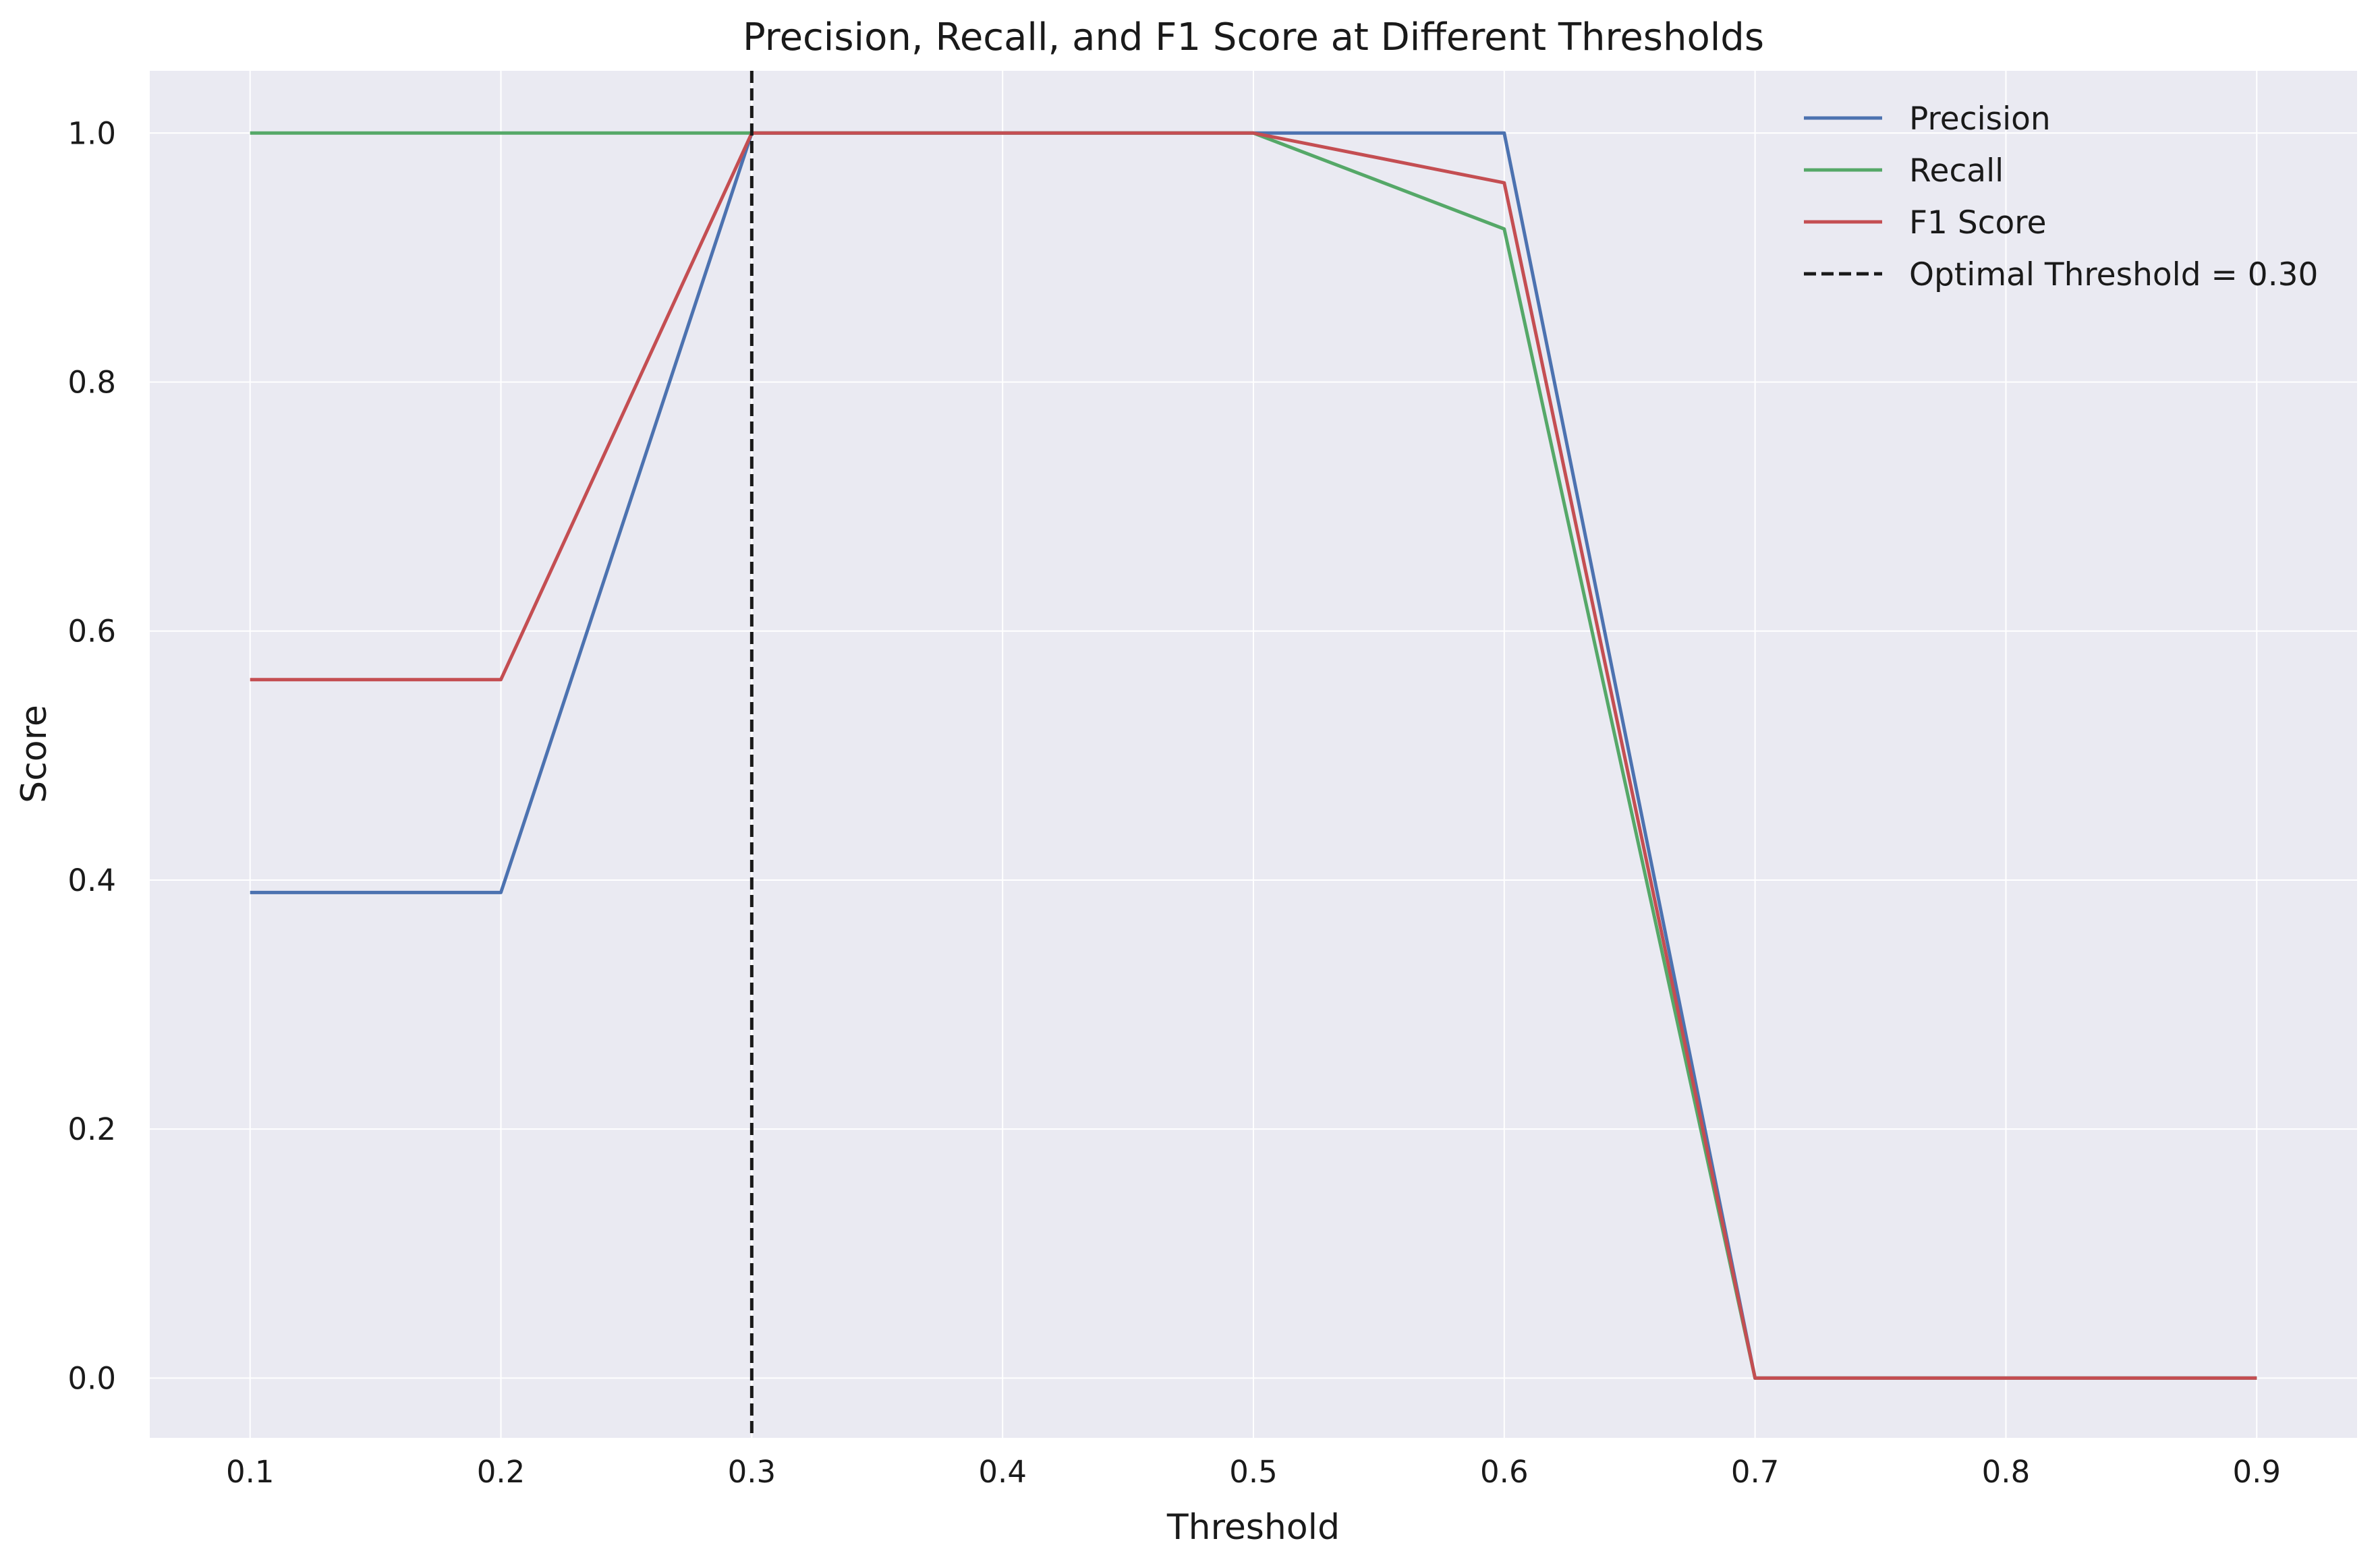  Describe the element at coordinates (1978, 222) in the screenshot. I see `legend-label: F1 Score` at that location.